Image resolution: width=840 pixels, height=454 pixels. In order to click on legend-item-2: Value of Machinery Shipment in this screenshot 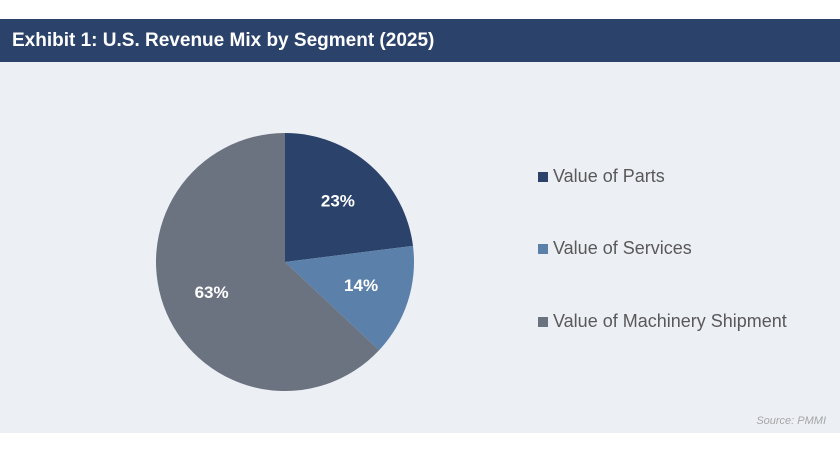, I will do `click(662, 321)`.